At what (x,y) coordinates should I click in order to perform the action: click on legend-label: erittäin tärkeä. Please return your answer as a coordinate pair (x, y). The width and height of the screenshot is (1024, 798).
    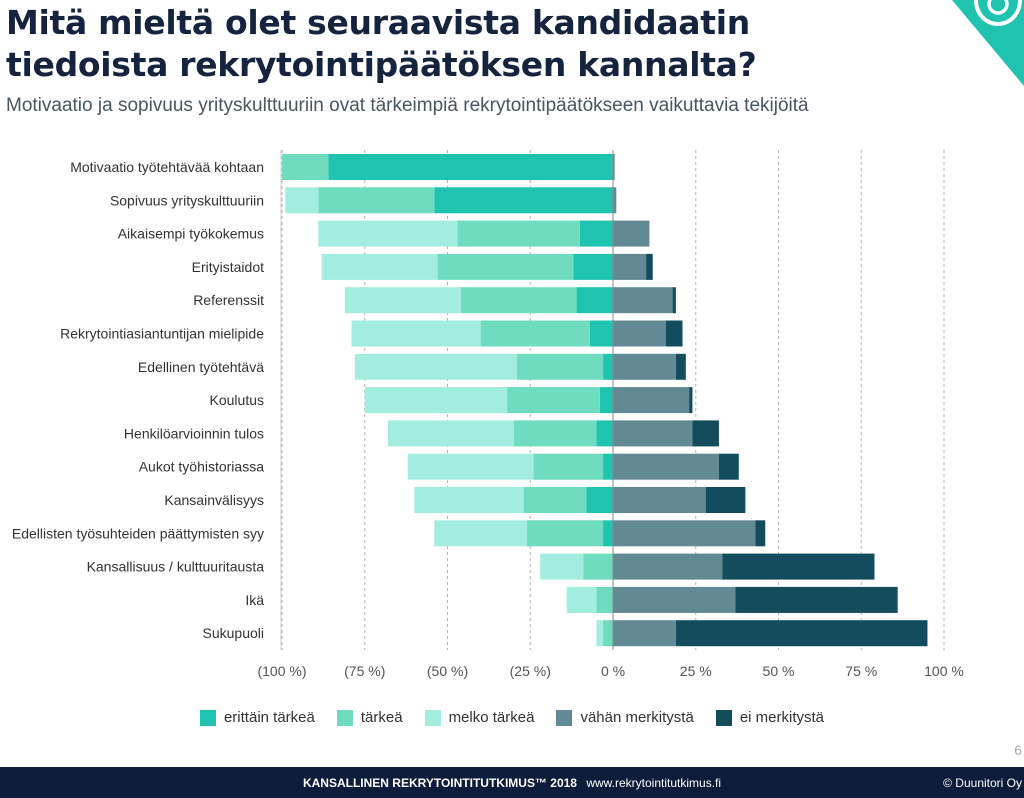
    Looking at the image, I should click on (269, 717).